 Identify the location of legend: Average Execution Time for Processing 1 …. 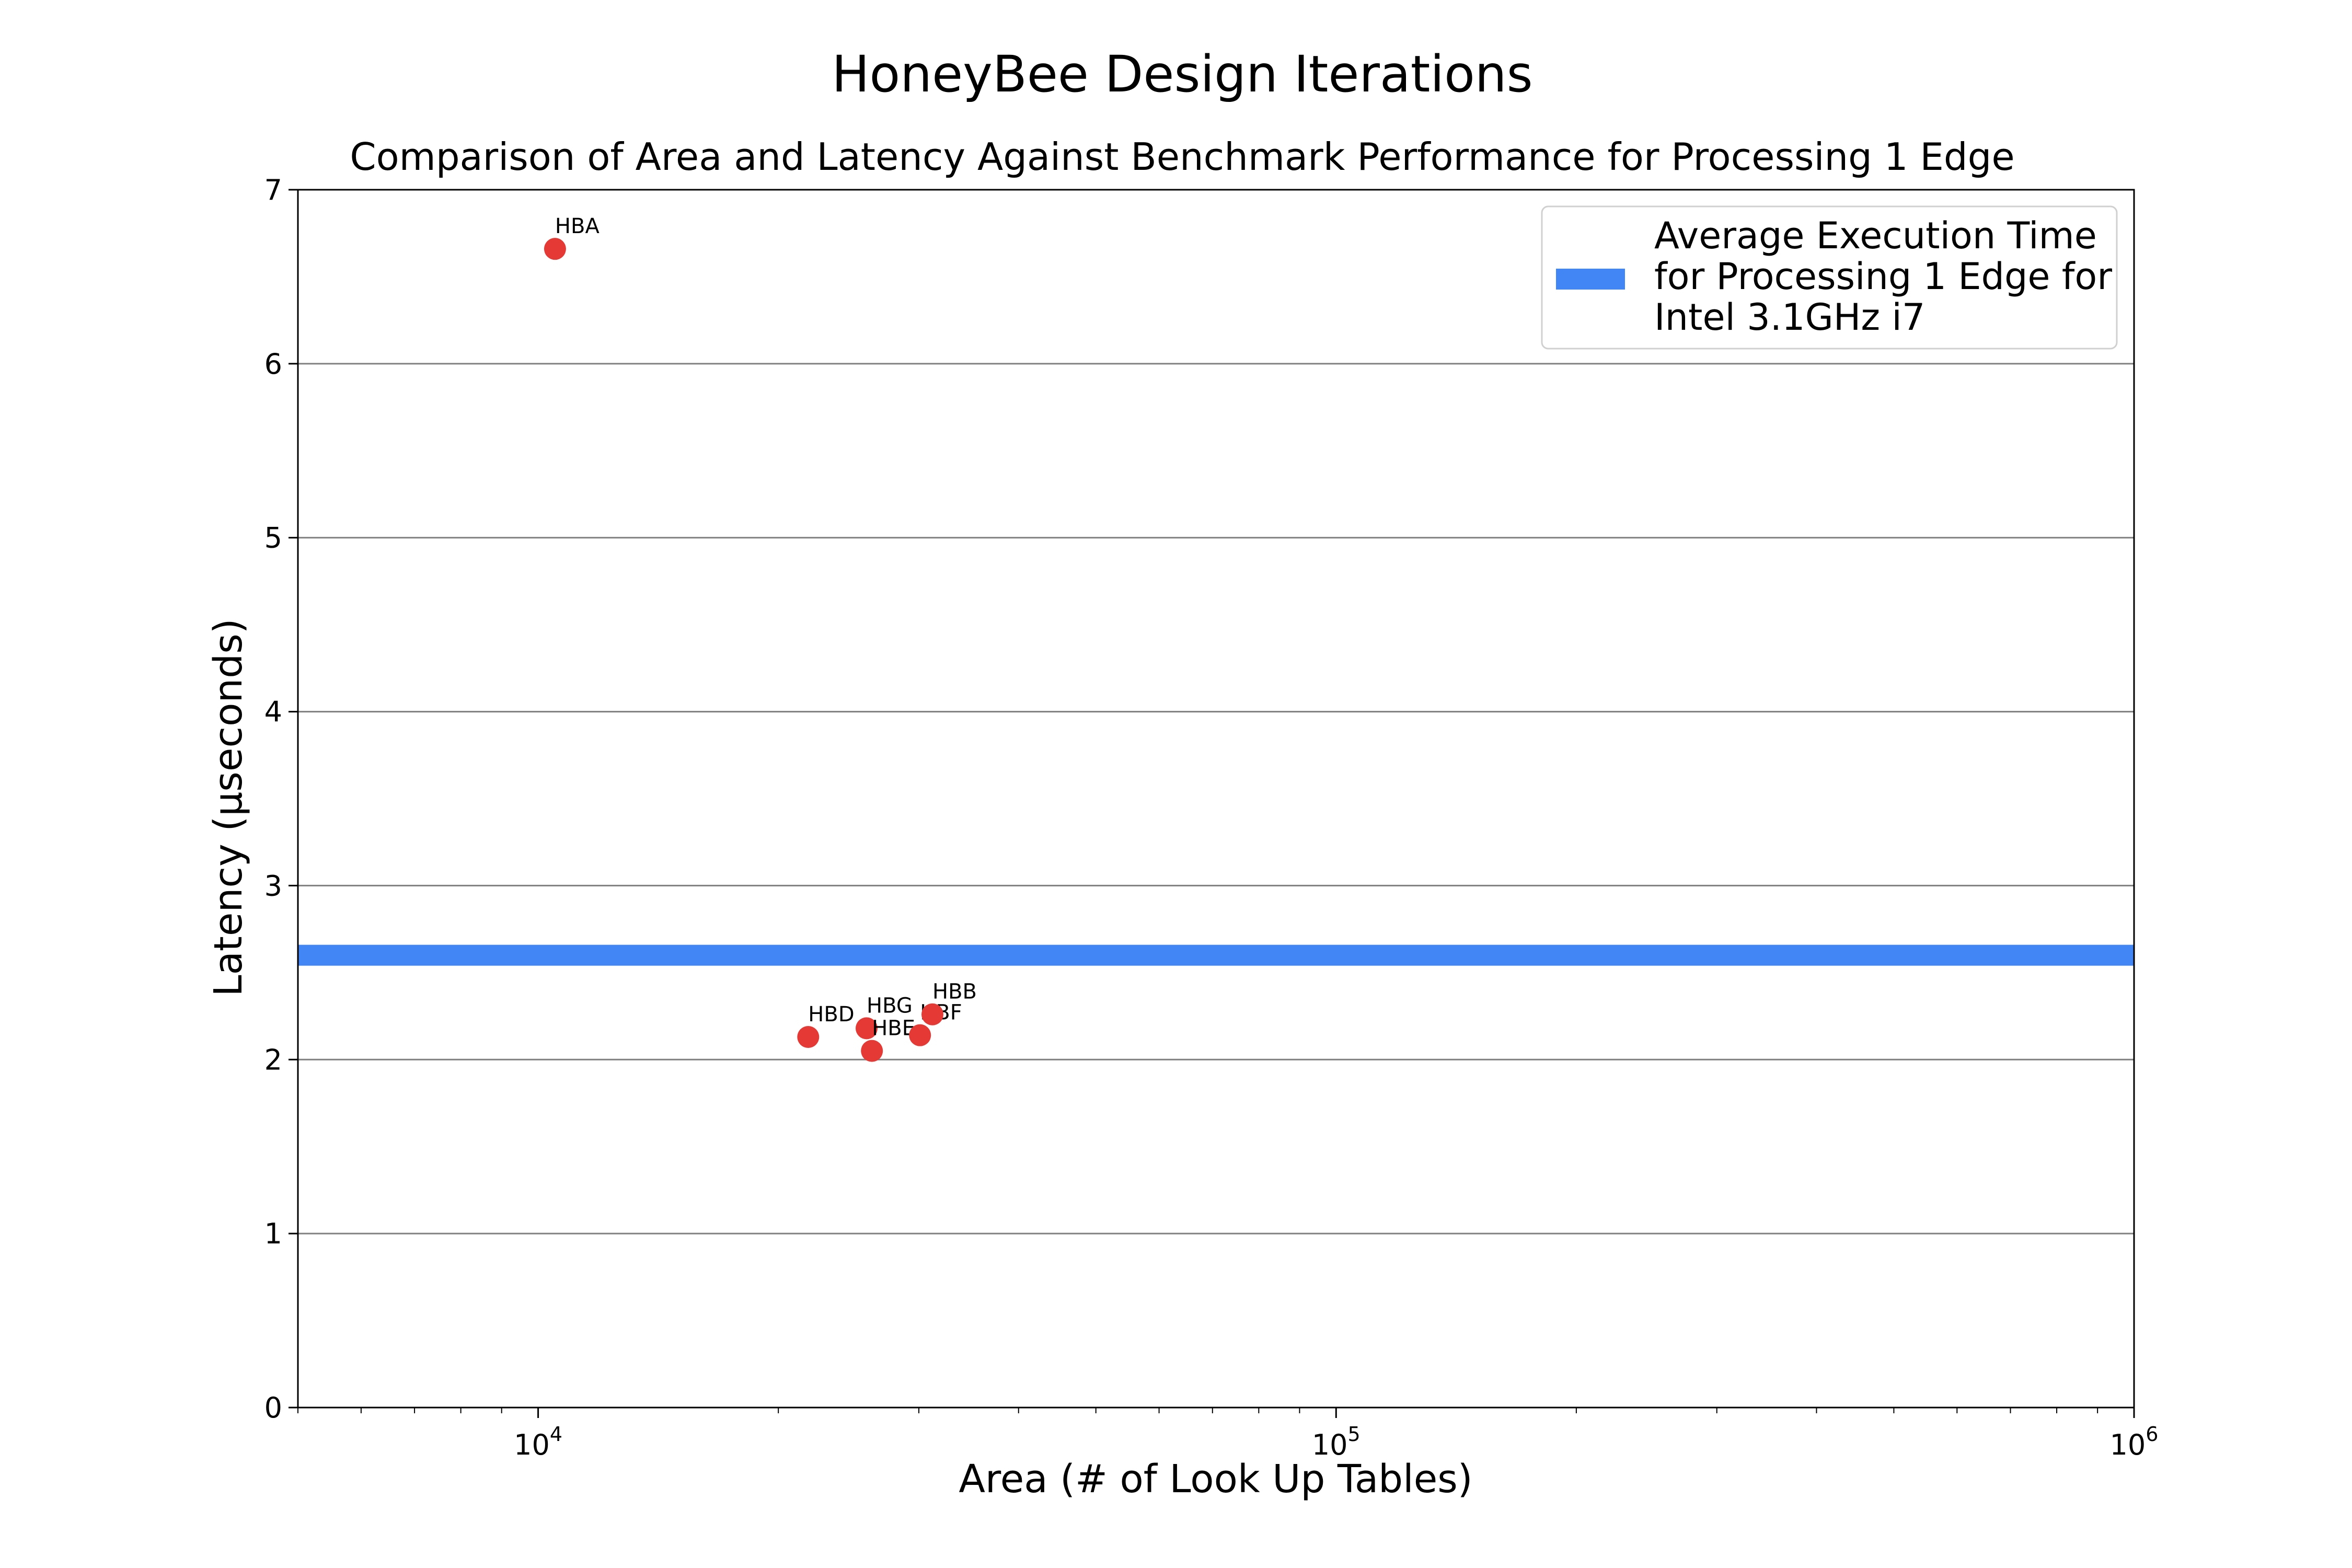
(1829, 277).